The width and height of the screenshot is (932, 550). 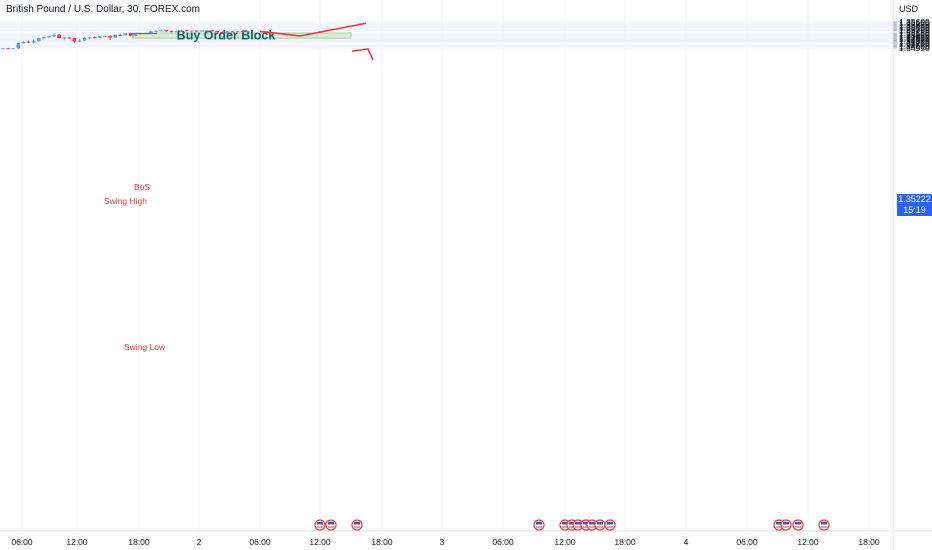 What do you see at coordinates (914, 210) in the screenshot?
I see `candle-countdown: 15:19` at bounding box center [914, 210].